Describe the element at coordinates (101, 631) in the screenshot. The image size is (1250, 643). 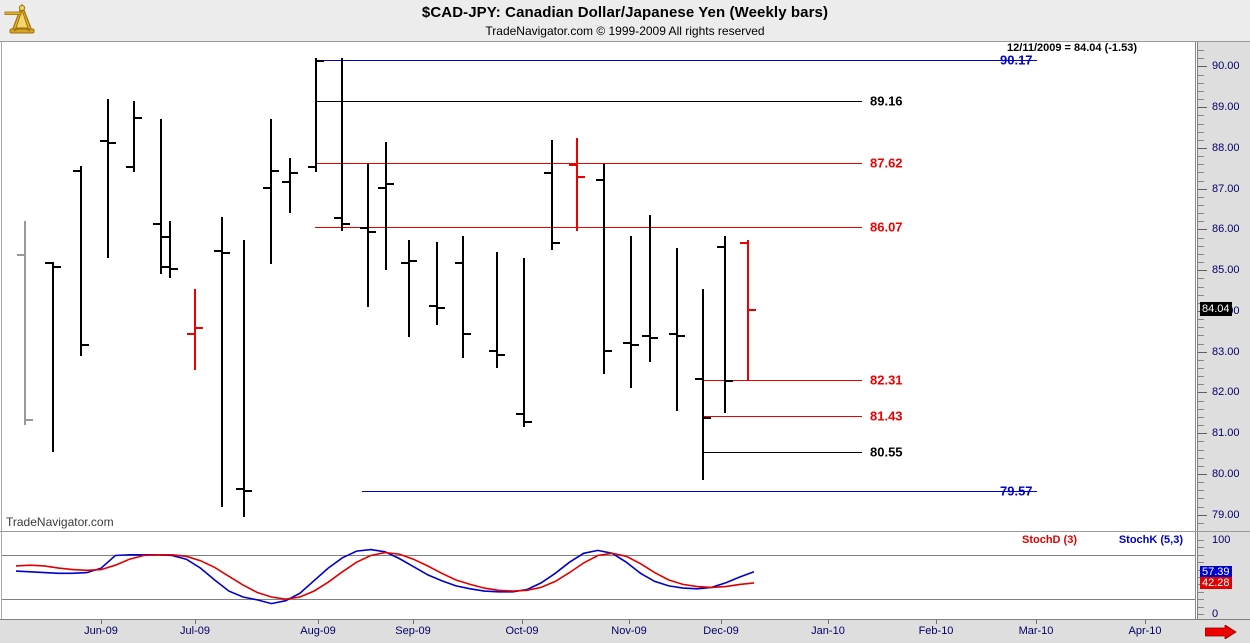
I see `date-axis-label: Jun-09` at that location.